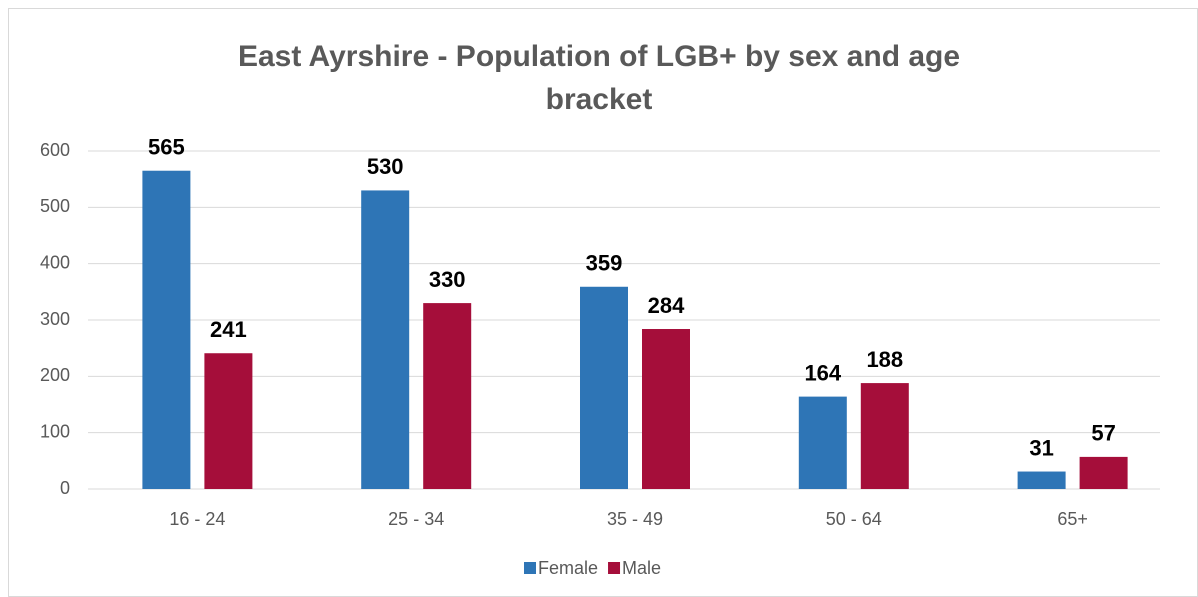 The image size is (1198, 597). What do you see at coordinates (166, 147) in the screenshot?
I see `data-label: 565` at bounding box center [166, 147].